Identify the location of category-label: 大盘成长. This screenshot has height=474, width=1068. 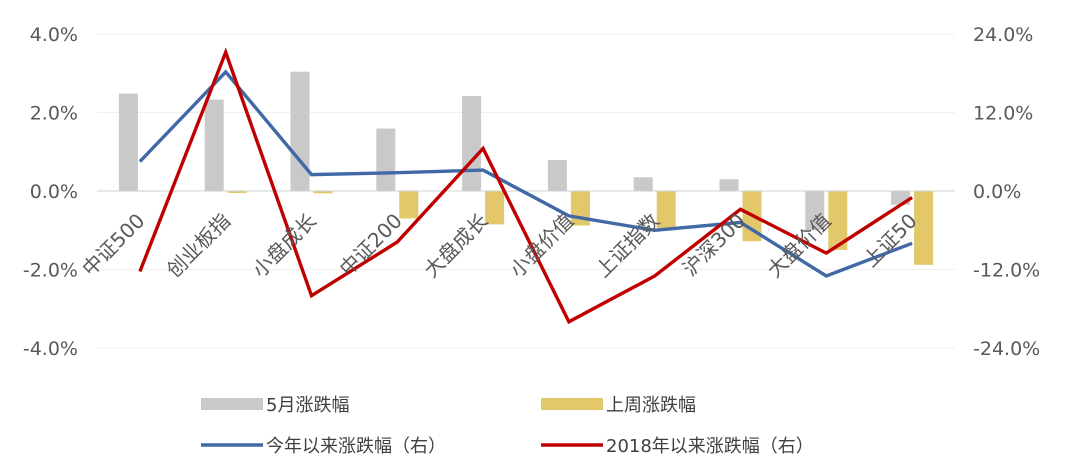
(456, 246).